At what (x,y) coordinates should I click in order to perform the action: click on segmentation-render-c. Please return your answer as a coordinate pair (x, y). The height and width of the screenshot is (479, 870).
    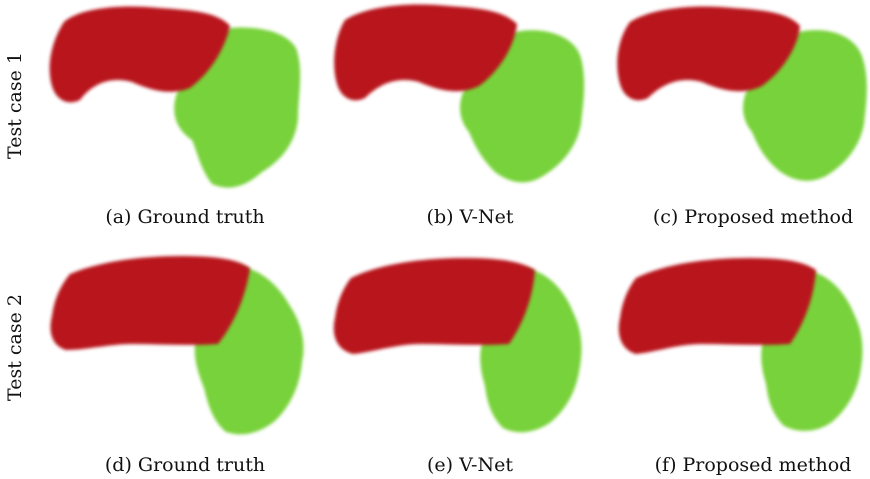
    Looking at the image, I should click on (742, 93).